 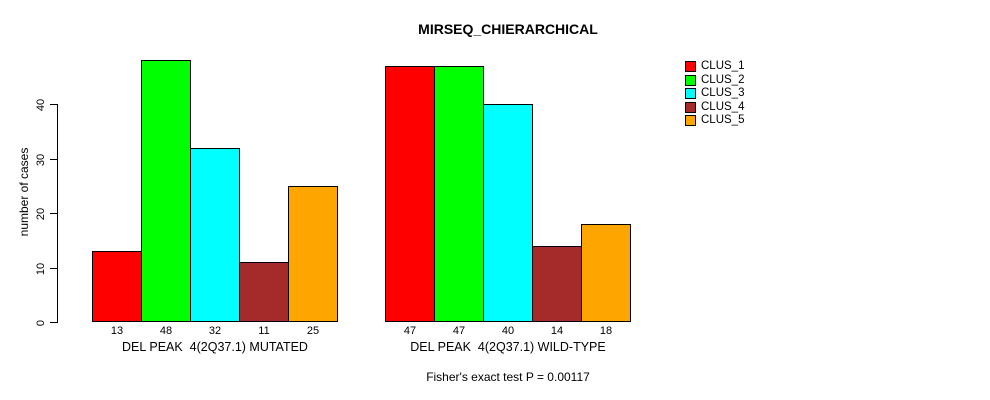 What do you see at coordinates (606, 273) in the screenshot?
I see `bar-clus_5-group2` at bounding box center [606, 273].